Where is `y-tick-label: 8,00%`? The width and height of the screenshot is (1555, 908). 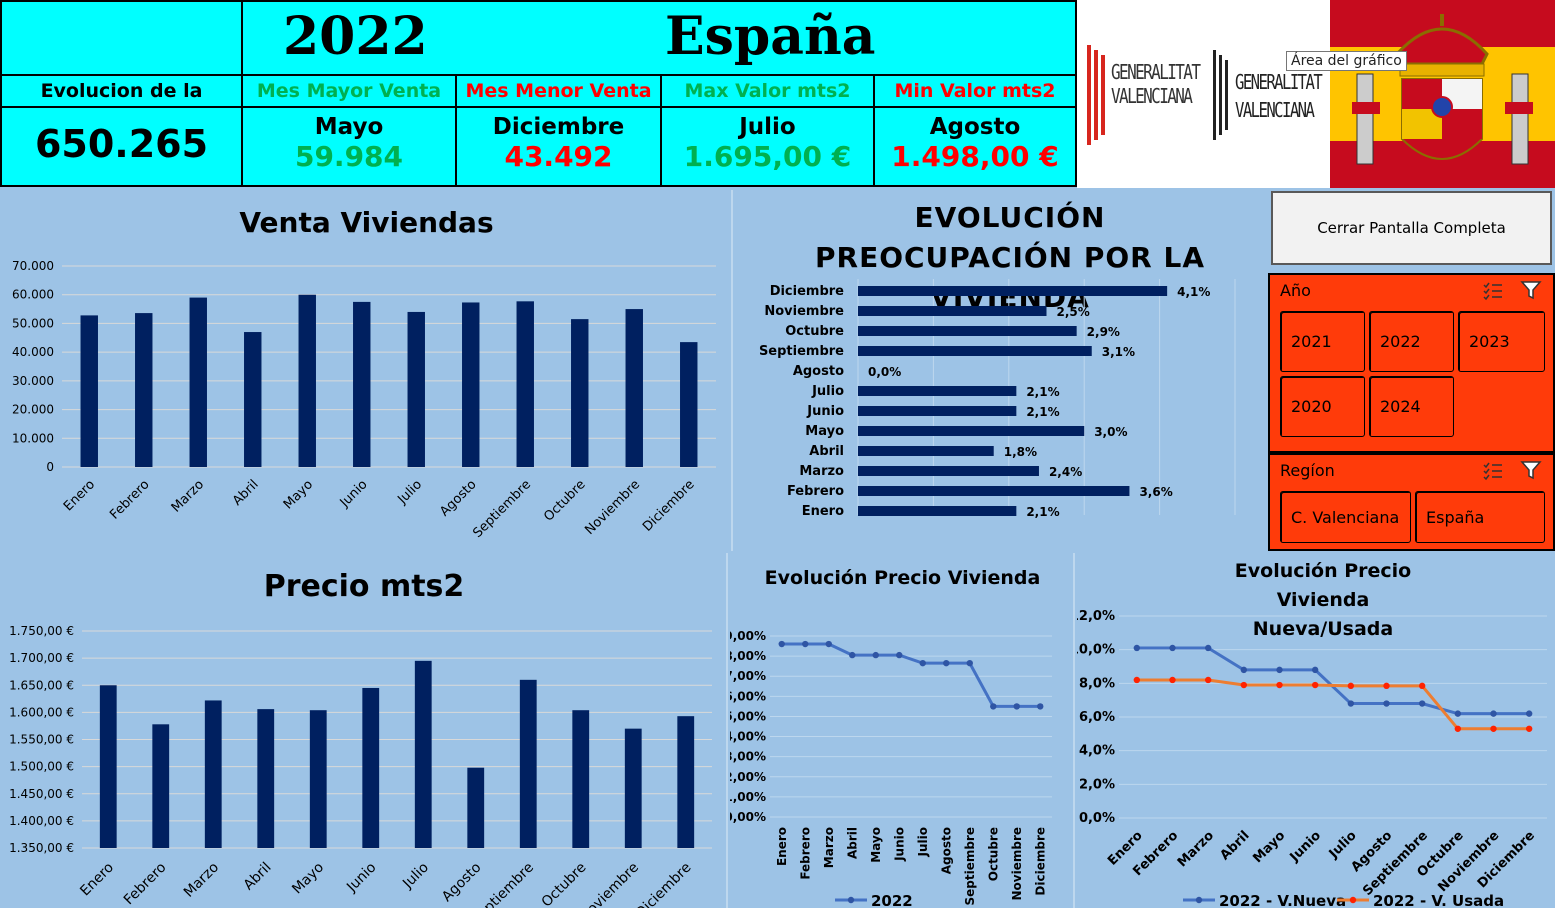 y-tick-label: 8,00% is located at coordinates (748, 656).